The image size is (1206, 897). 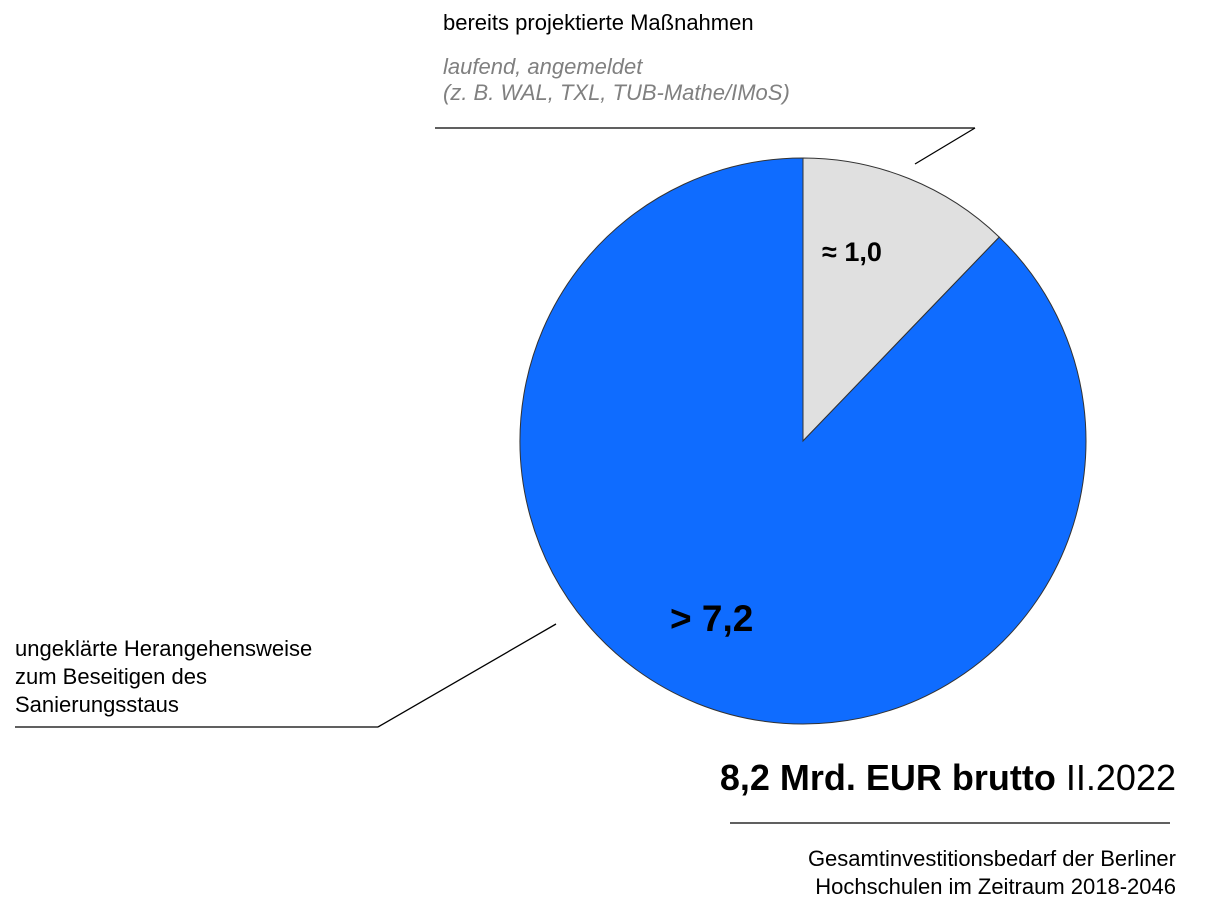 I want to click on pie-slice, so click(x=901, y=300).